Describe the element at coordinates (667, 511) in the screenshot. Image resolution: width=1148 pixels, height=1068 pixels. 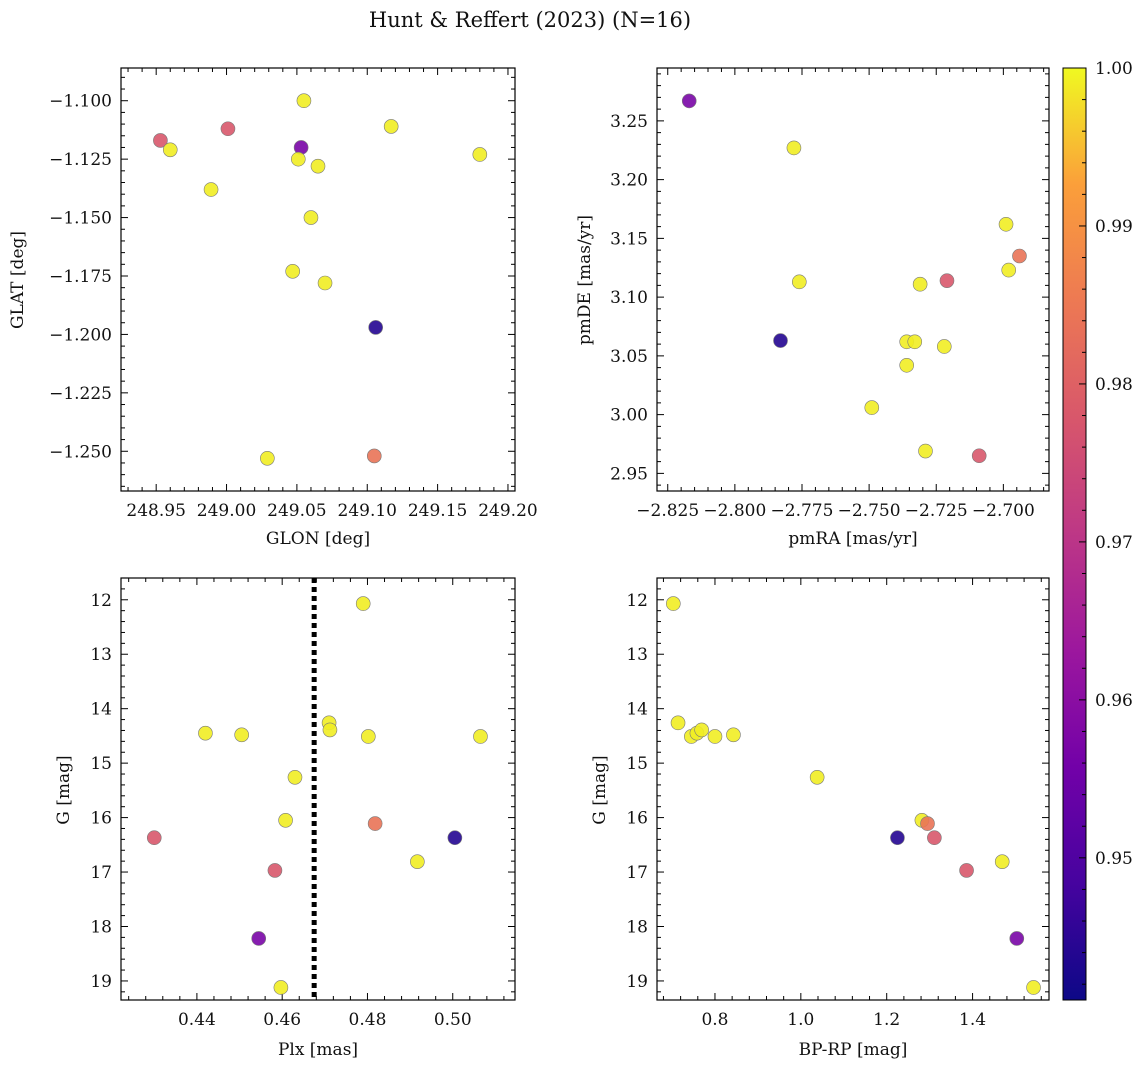
I see `x-tick-label: −2.825` at that location.